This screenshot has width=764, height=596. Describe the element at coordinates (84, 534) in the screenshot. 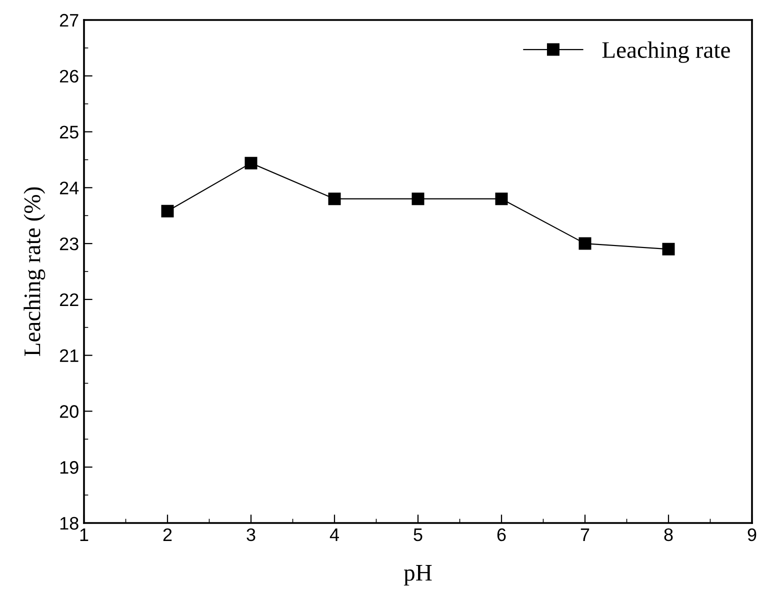

I see `x-tick-label: 1` at that location.